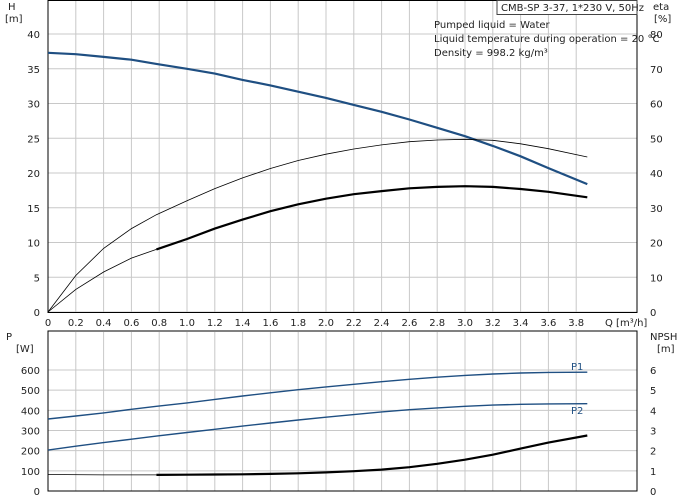  I want to click on q-tick-label: 3.2, so click(493, 323).